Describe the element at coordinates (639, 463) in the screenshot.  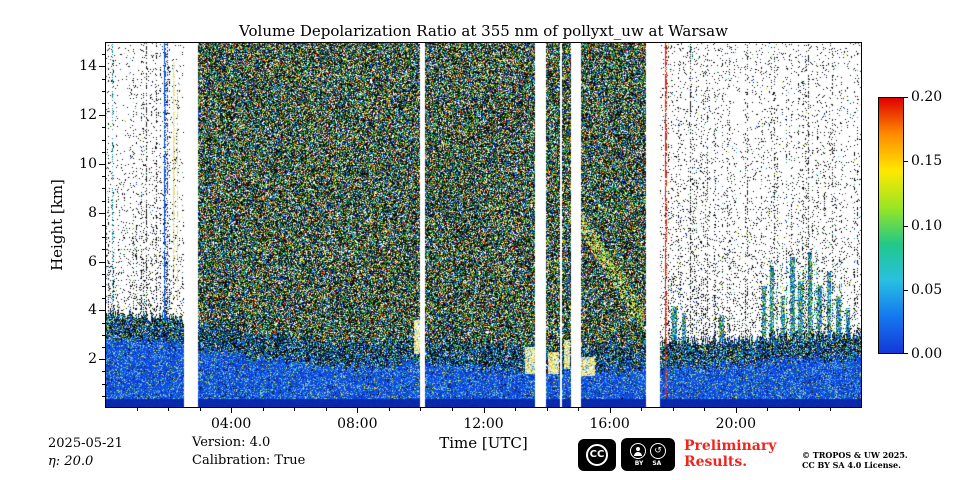
I see `by-label: BY` at that location.